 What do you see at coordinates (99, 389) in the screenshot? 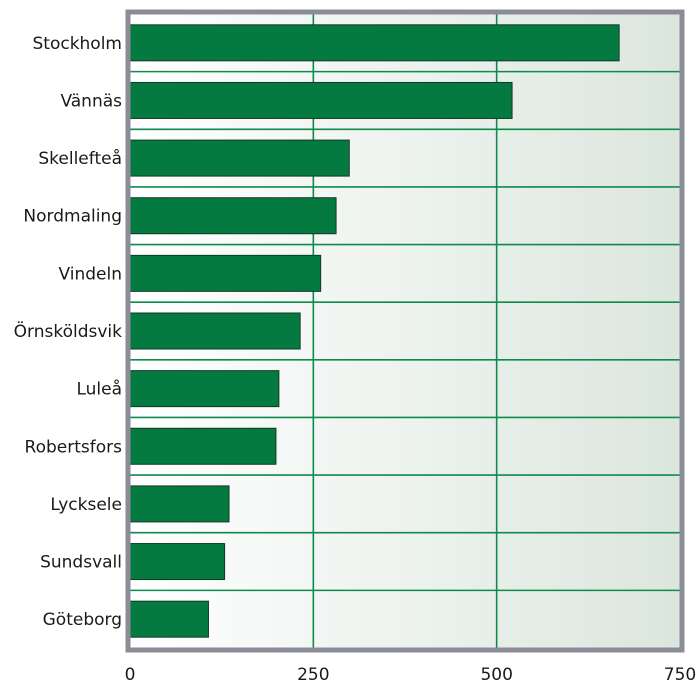
I see `category-label: Luleå` at bounding box center [99, 389].